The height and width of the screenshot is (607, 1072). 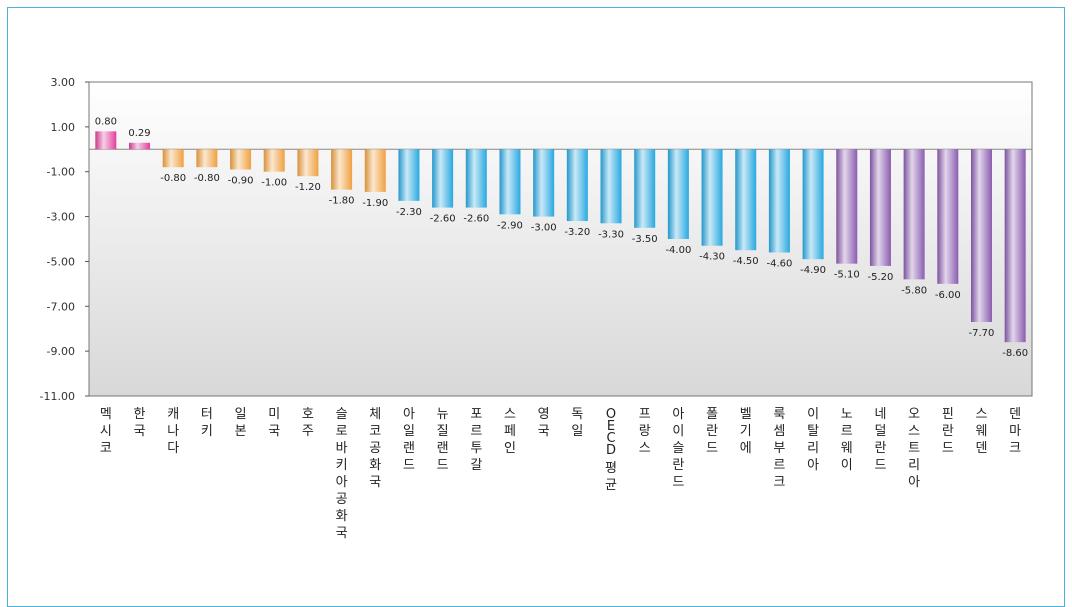 I want to click on data-label: -8.60, so click(x=1015, y=353).